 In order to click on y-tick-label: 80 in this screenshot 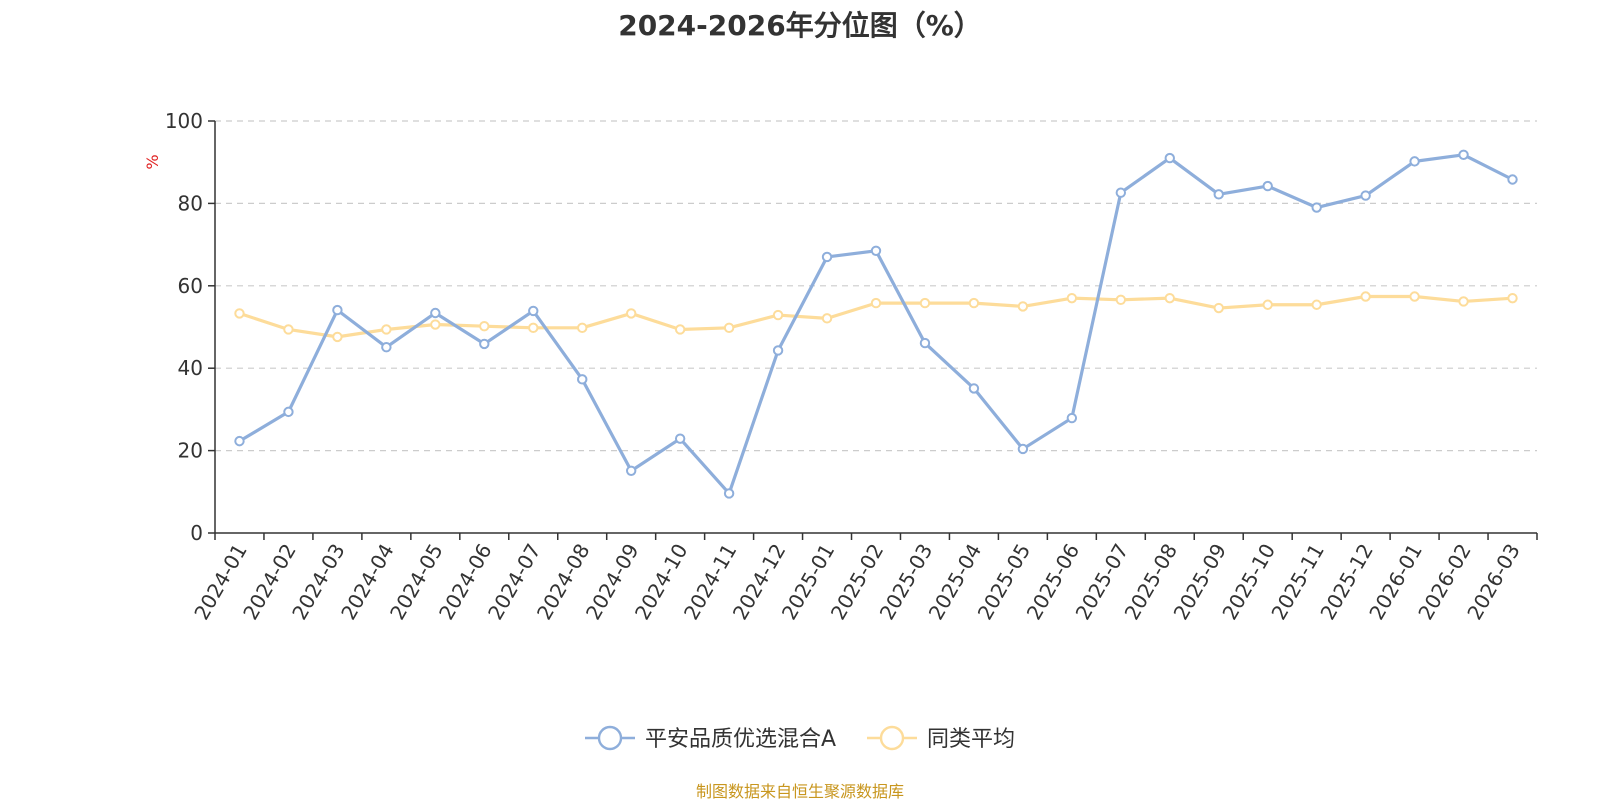, I will do `click(190, 203)`.